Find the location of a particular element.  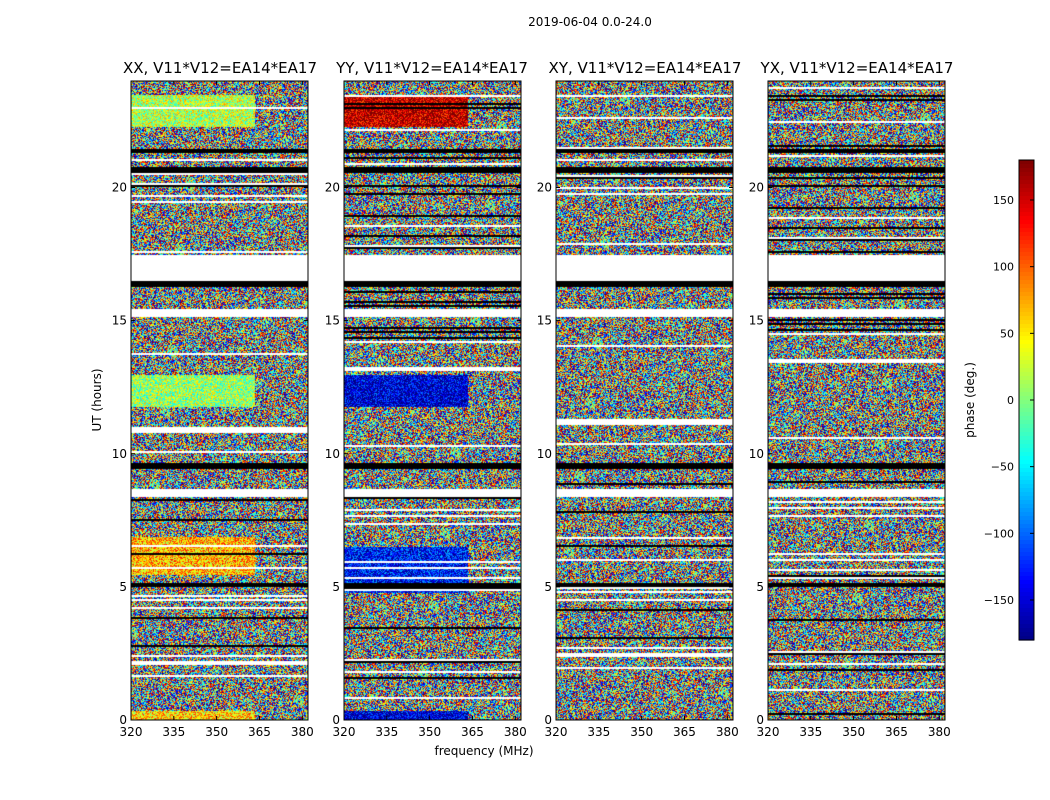

panel-title-xx: XX, V11*V12=EA14*EA17 is located at coordinates (220, 68).